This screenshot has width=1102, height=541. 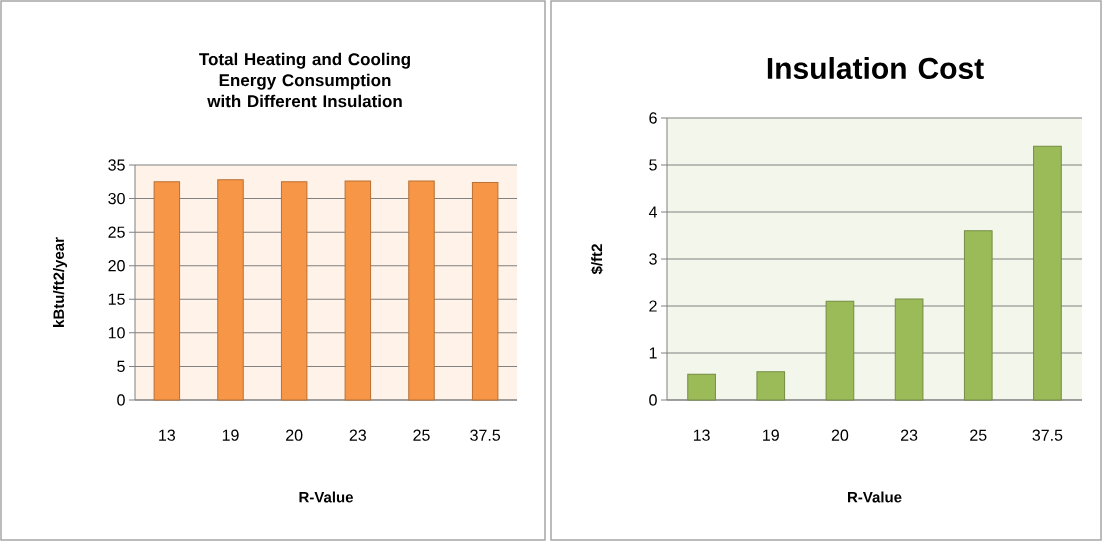 I want to click on y-tick-label: 30, so click(x=116, y=198).